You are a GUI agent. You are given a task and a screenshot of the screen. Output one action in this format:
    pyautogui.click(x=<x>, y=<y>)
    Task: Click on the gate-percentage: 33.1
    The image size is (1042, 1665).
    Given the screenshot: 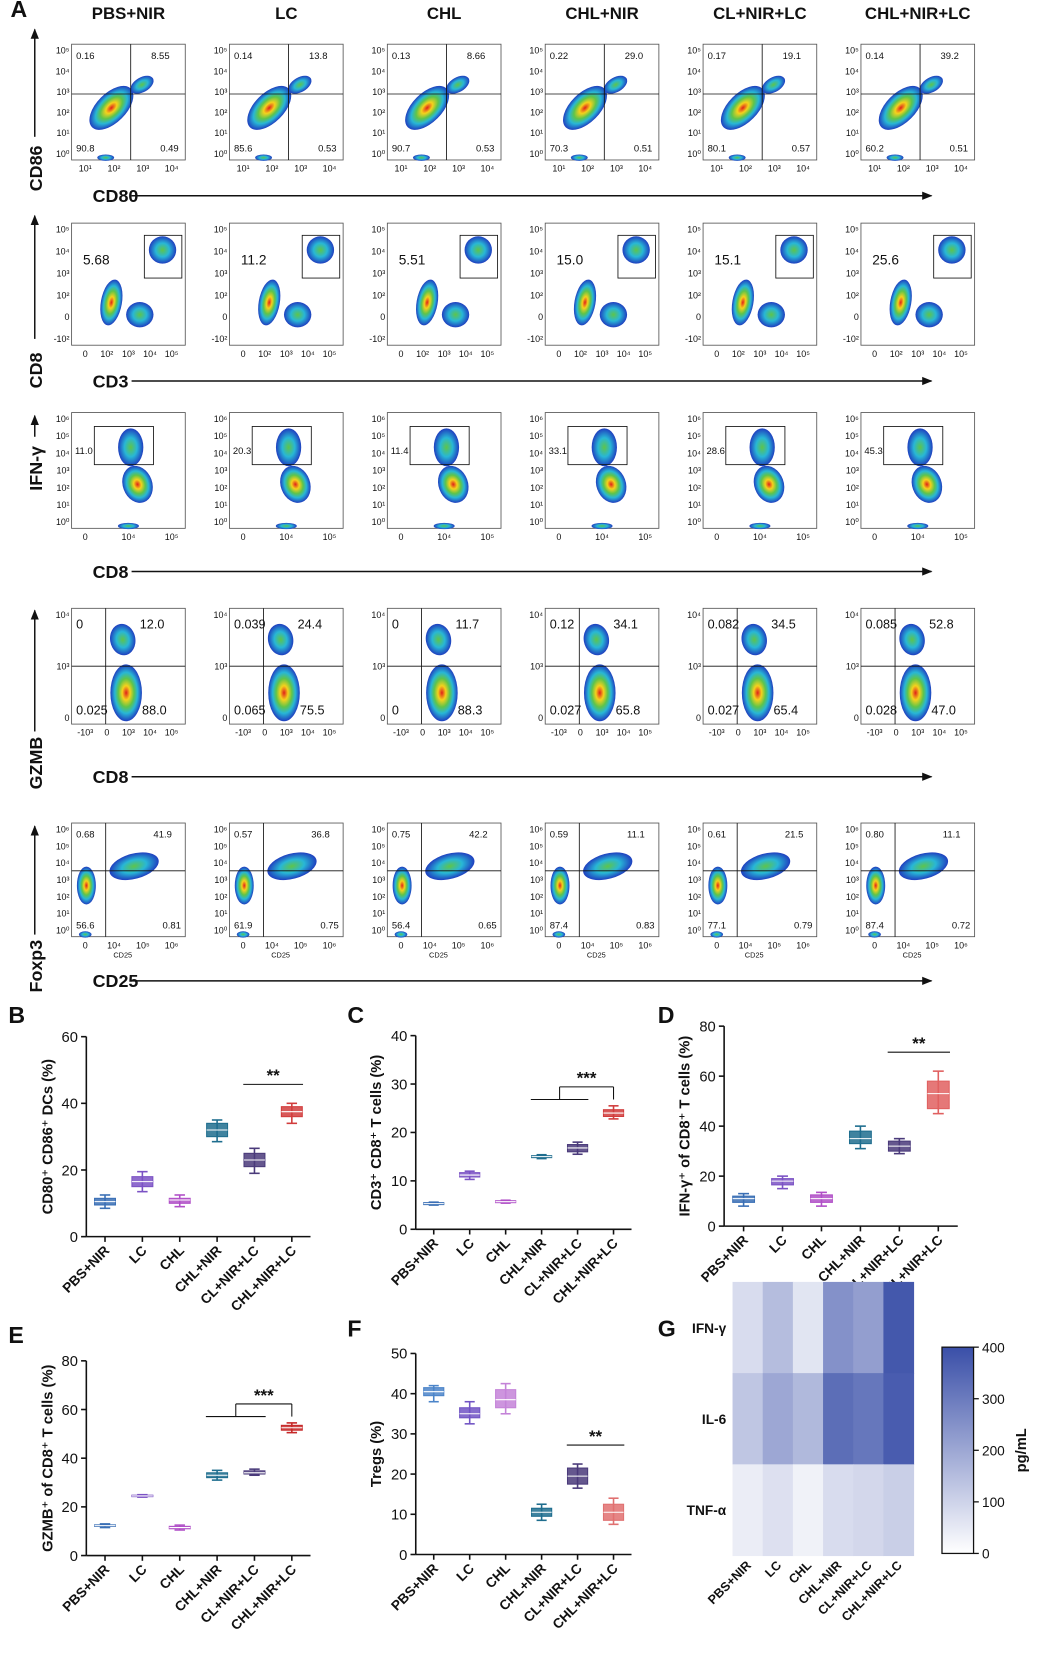 What is the action you would take?
    pyautogui.click(x=558, y=451)
    